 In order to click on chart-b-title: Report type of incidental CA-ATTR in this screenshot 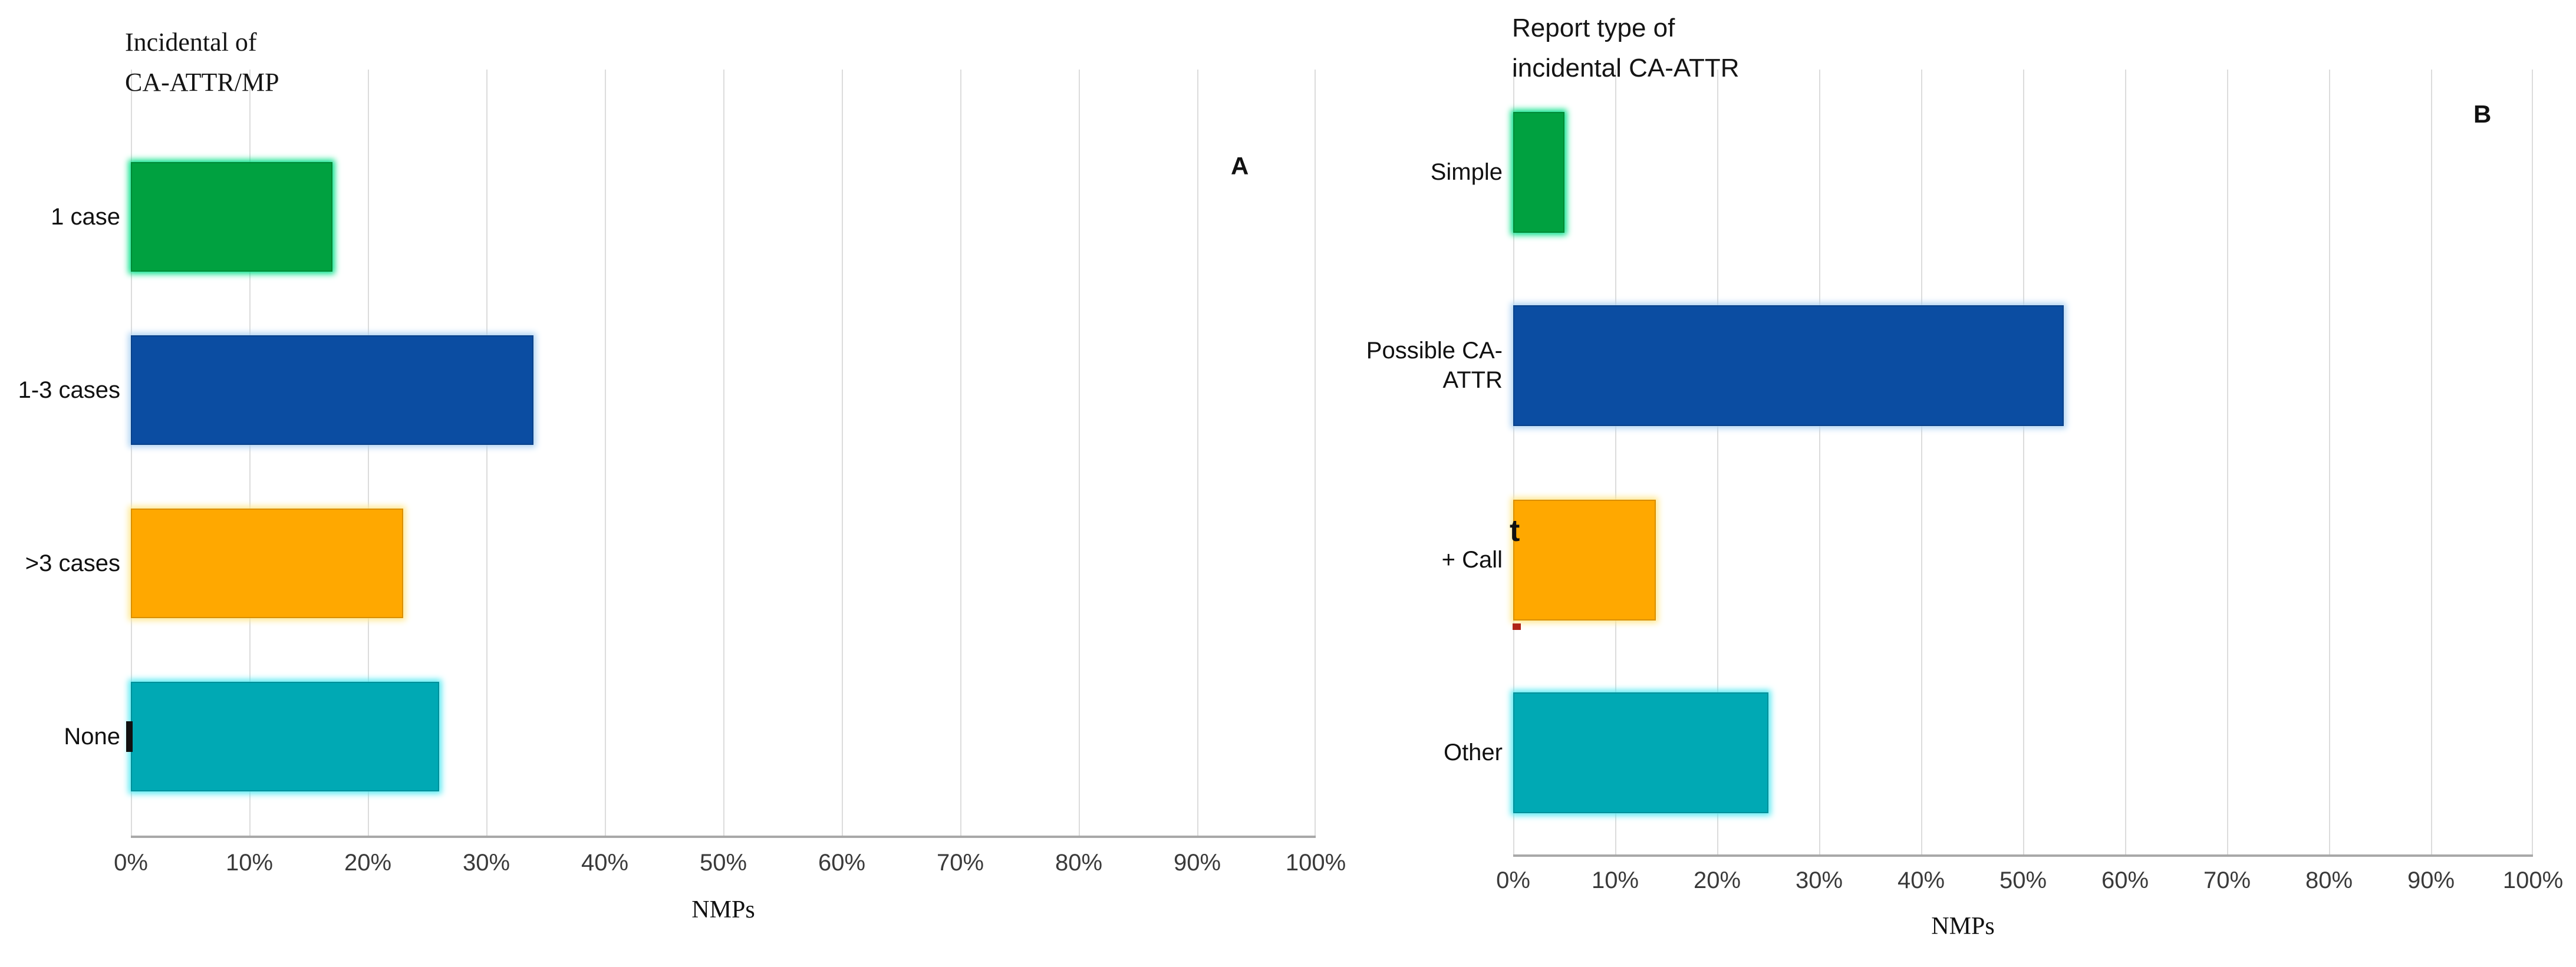, I will do `click(1626, 48)`.